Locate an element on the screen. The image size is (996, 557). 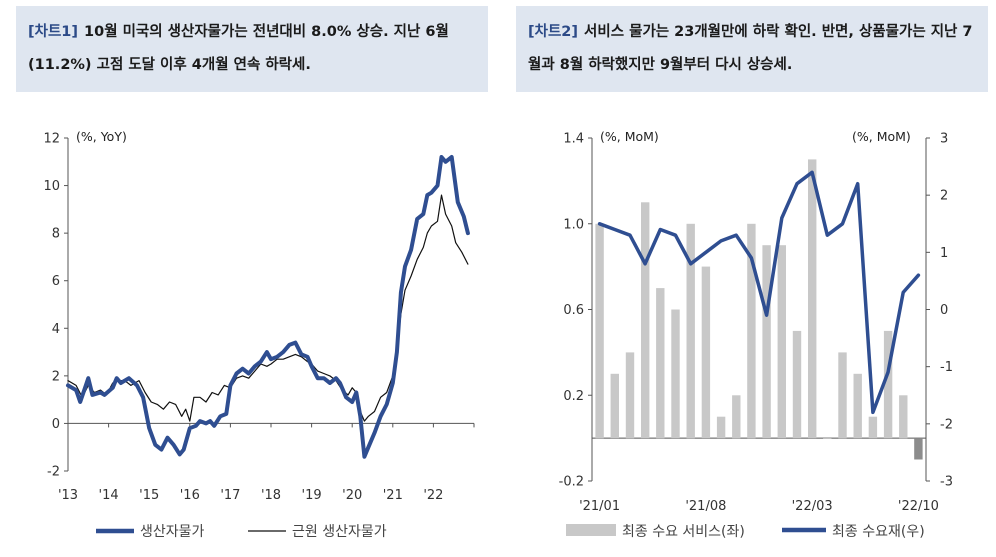
legend-label-services: 최종 수요 서비스(좌) is located at coordinates (683, 532).